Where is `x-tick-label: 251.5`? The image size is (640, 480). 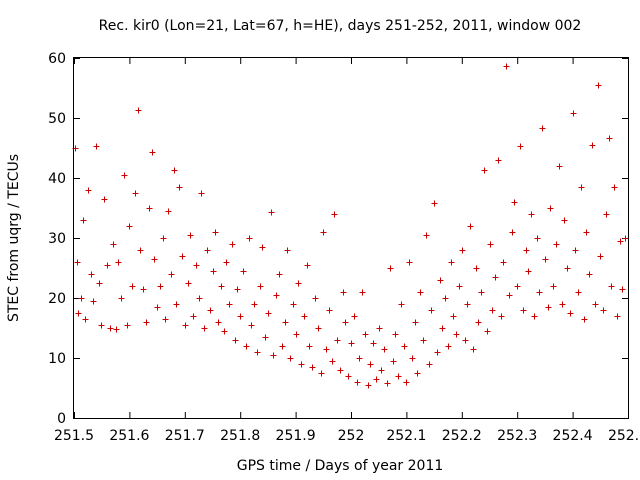
x-tick-label: 251.5 is located at coordinates (74, 436).